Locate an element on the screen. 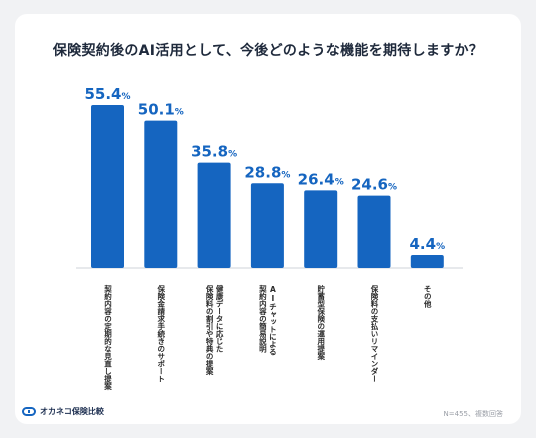 The image size is (536, 438). category-label: 保険料の支払いリマインダー is located at coordinates (374, 334).